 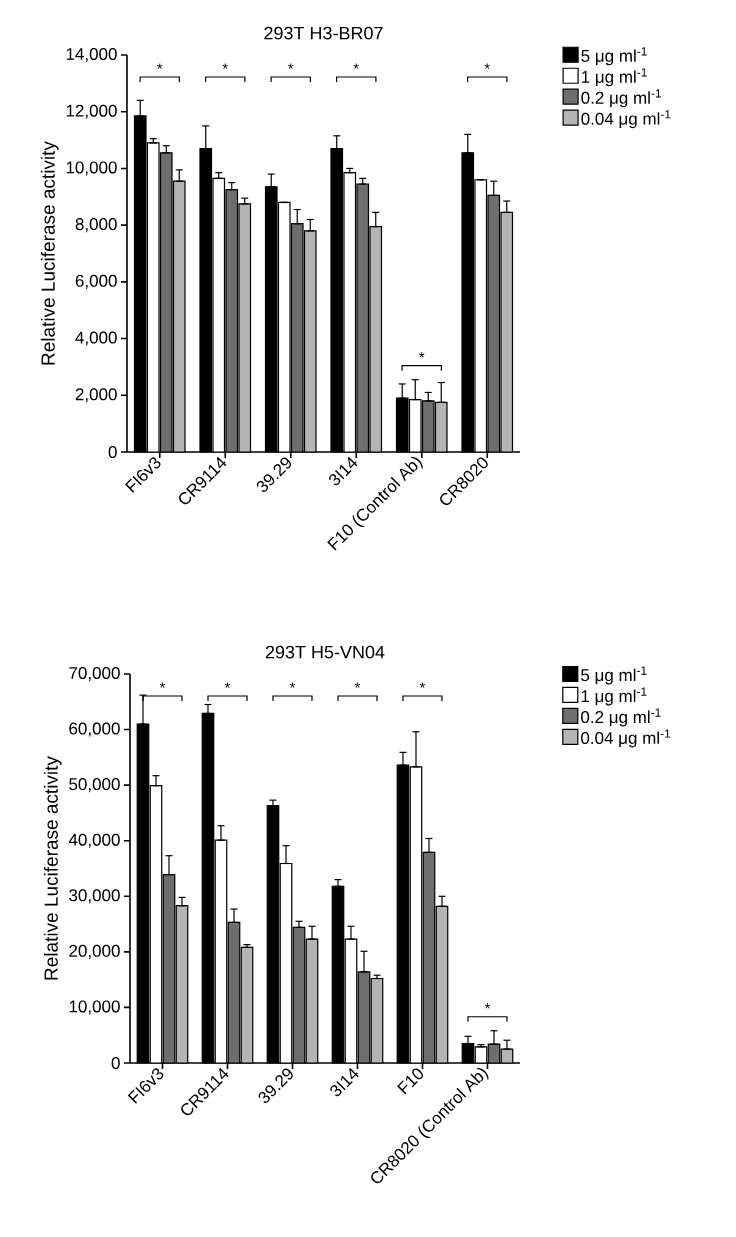 I want to click on y-tick-label: 30,000, so click(x=94, y=896).